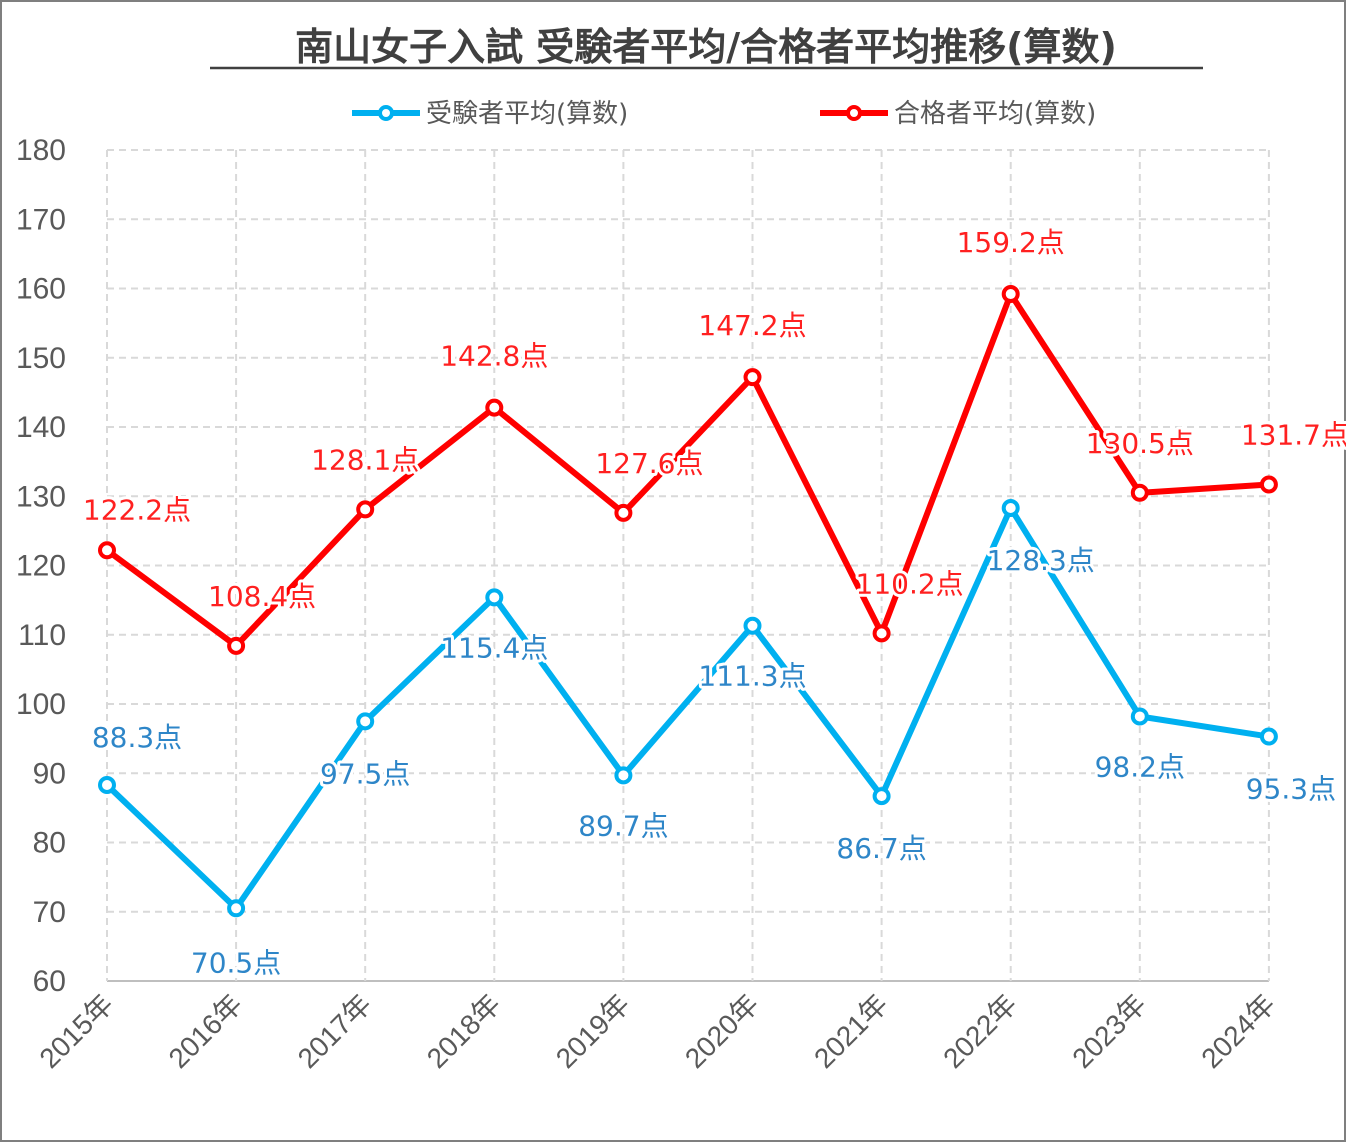 Image resolution: width=1346 pixels, height=1144 pixels. I want to click on y-tick-label: 120, so click(41, 566).